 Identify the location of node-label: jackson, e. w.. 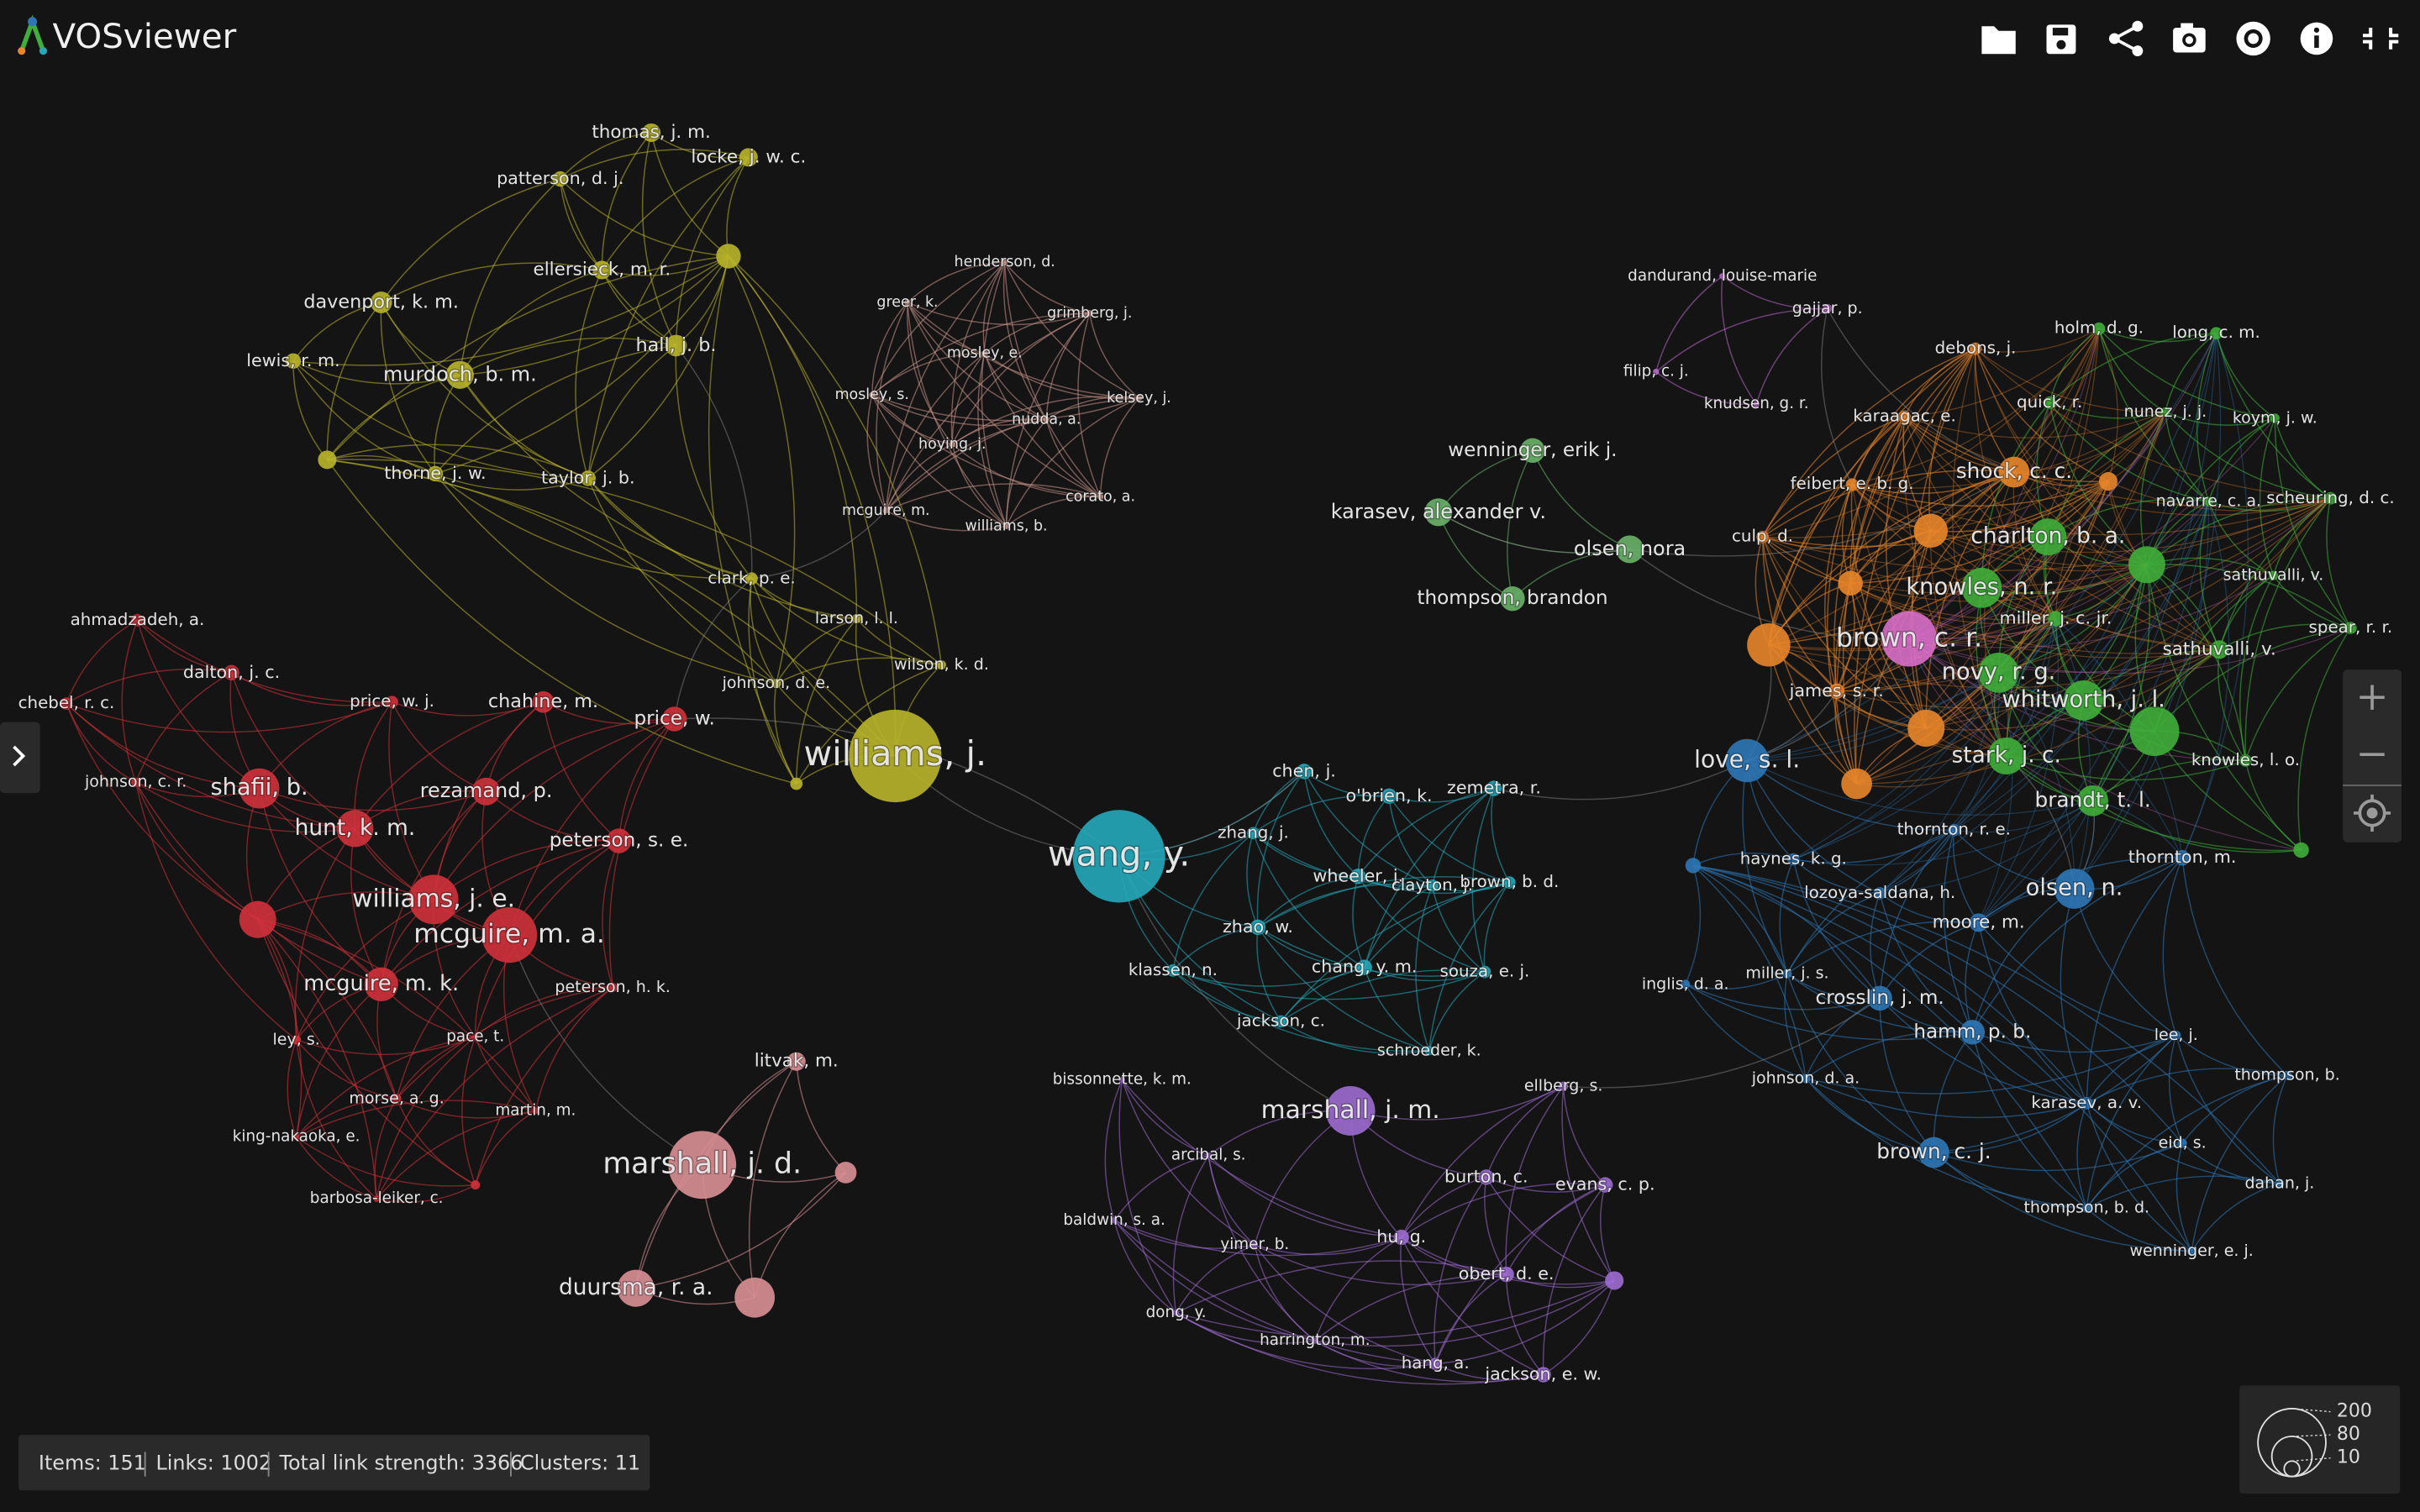
(1543, 1374).